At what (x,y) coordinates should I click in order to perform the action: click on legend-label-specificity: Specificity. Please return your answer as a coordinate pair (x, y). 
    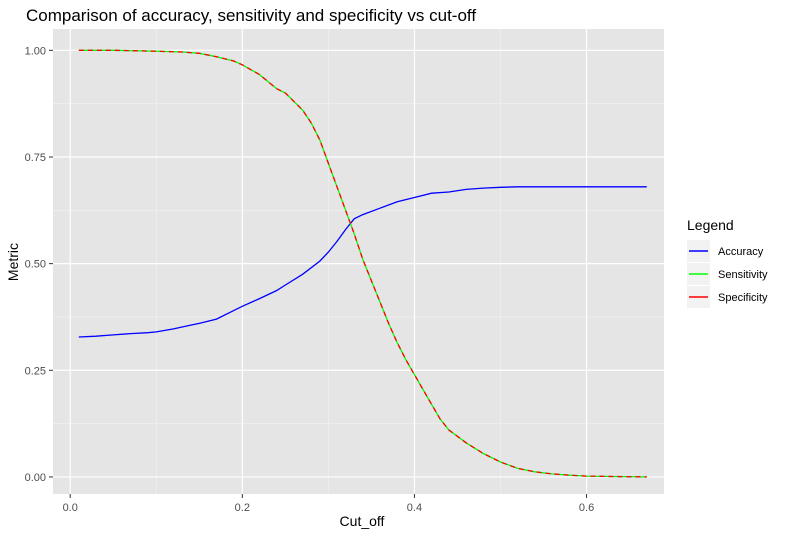
    Looking at the image, I should click on (743, 298).